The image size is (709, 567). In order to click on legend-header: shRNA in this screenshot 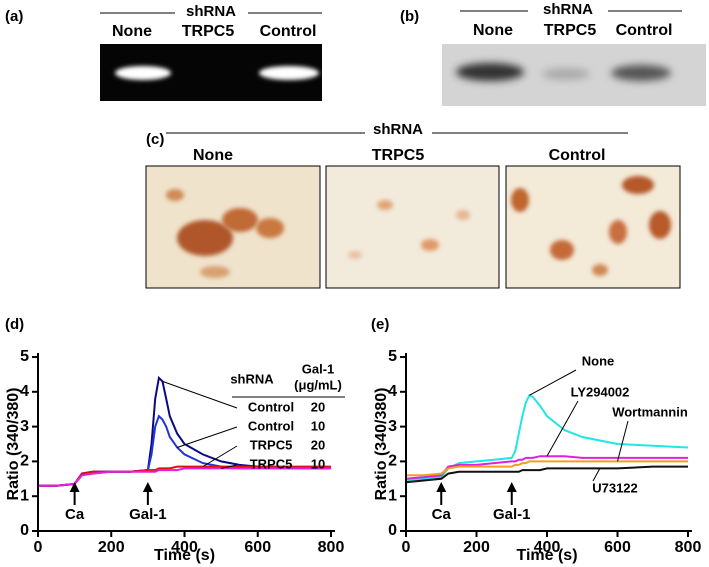, I will do `click(252, 378)`.